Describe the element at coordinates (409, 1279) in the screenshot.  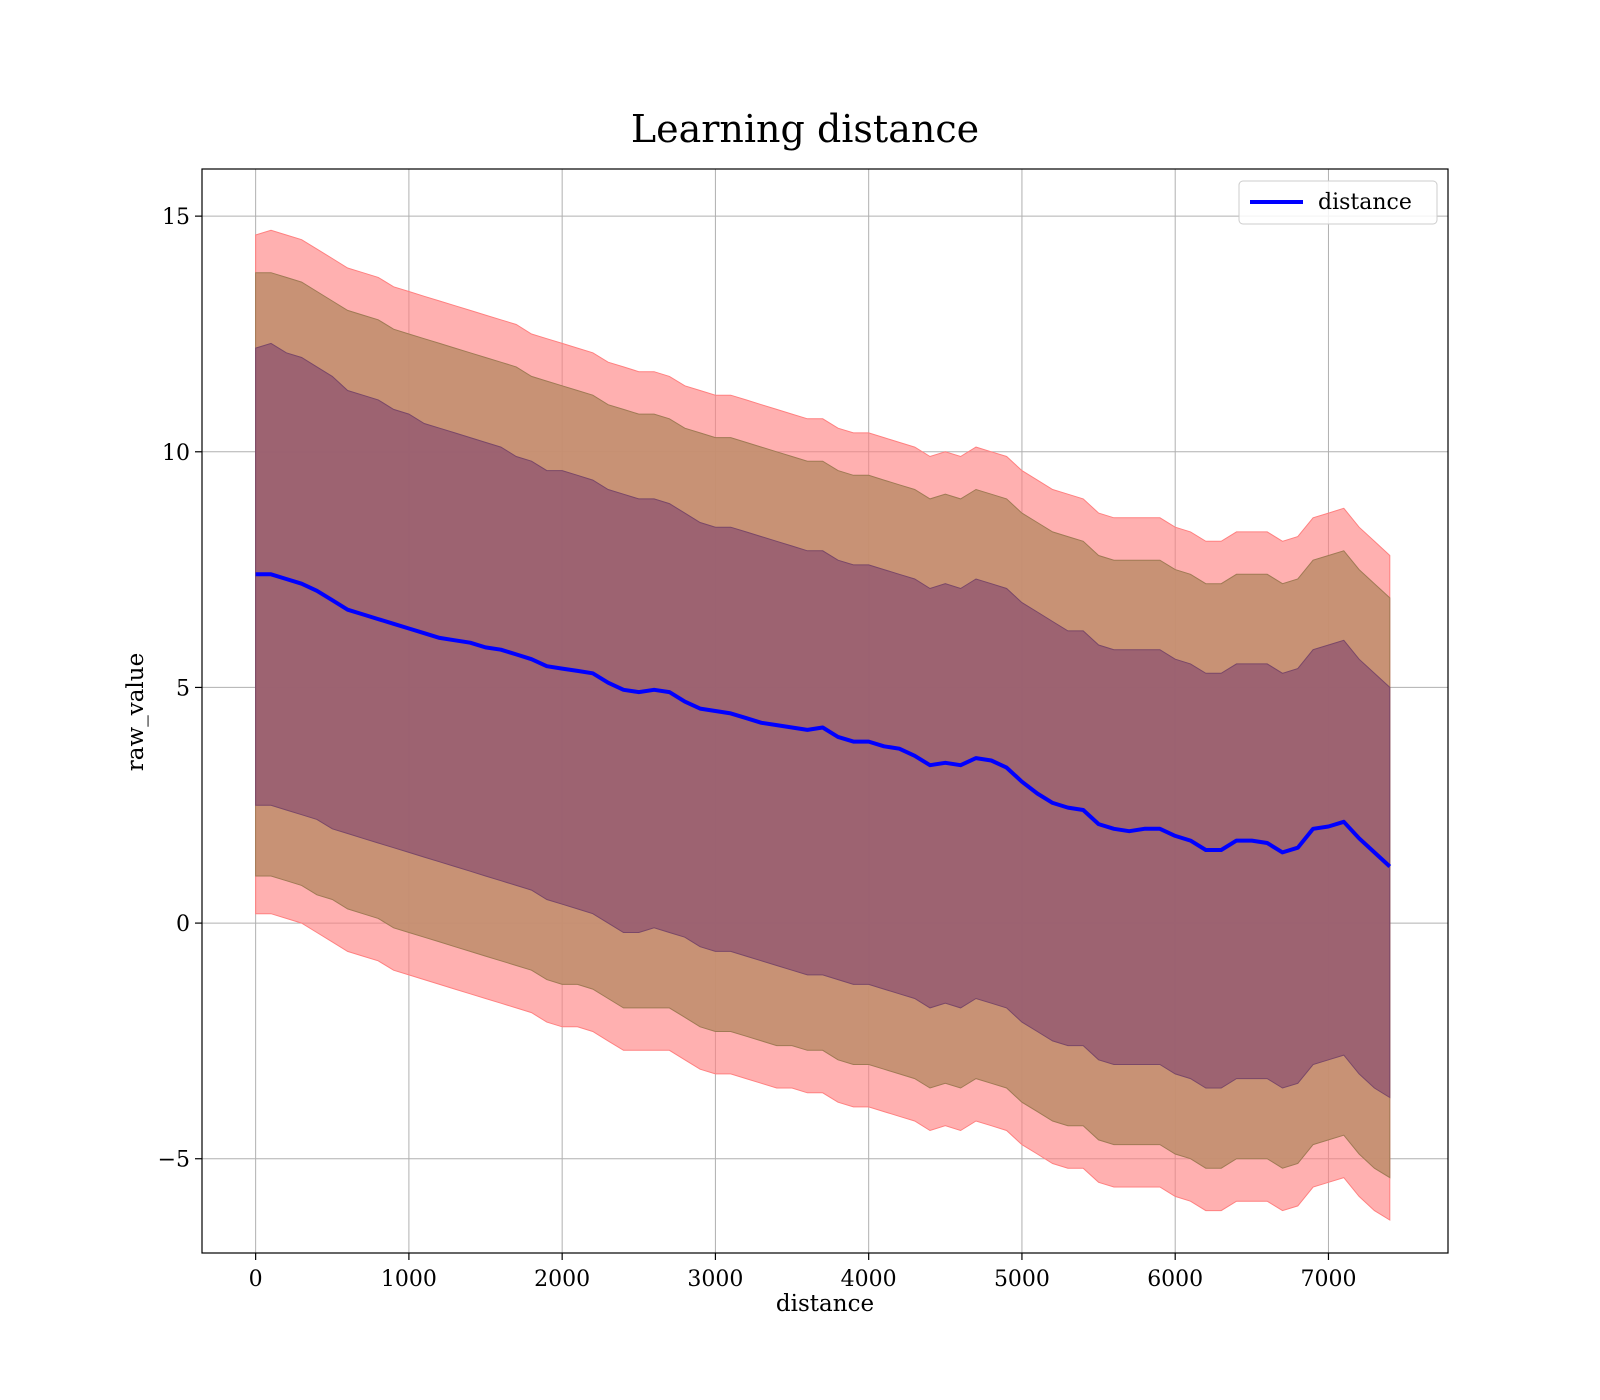
I see `x-tick-label: 1000` at that location.